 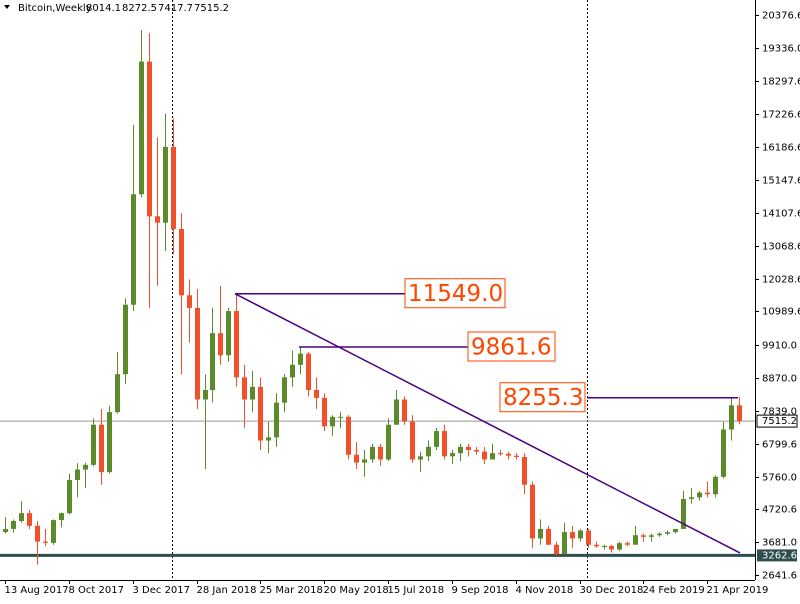 I want to click on menu-arrow, so click(x=7, y=7).